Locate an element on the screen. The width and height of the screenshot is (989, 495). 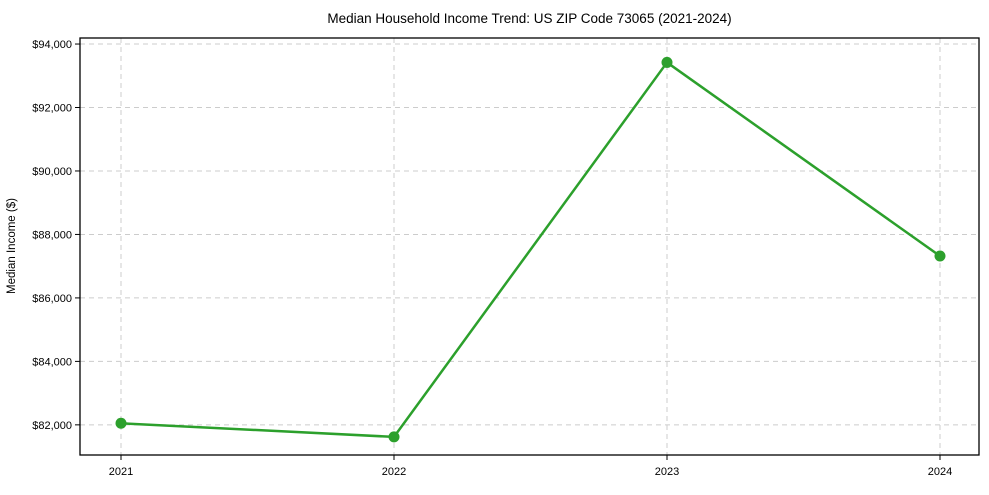
y-tick-label-86000: $86,000 is located at coordinates (52, 299).